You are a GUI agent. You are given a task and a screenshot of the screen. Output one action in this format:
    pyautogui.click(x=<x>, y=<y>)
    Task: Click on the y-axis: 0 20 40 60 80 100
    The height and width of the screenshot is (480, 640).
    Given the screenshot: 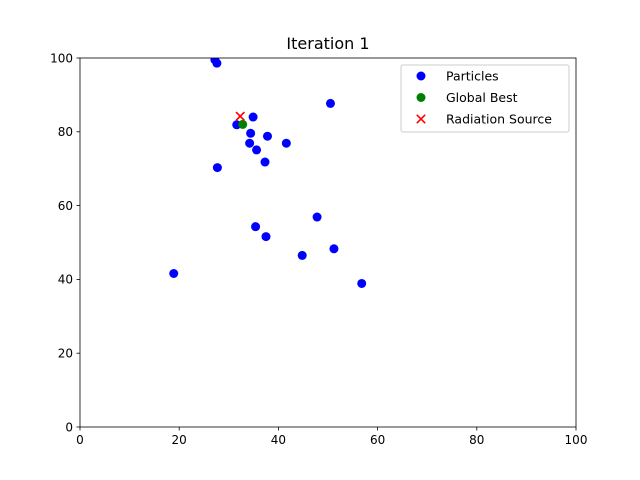 What is the action you would take?
    pyautogui.click(x=65, y=242)
    